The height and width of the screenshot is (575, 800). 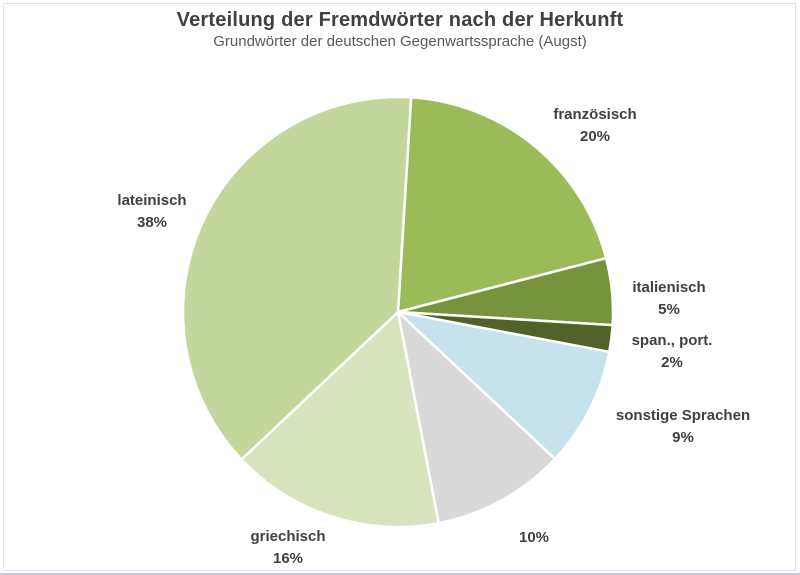 I want to click on slice-percent-text: 20%, so click(x=595, y=136).